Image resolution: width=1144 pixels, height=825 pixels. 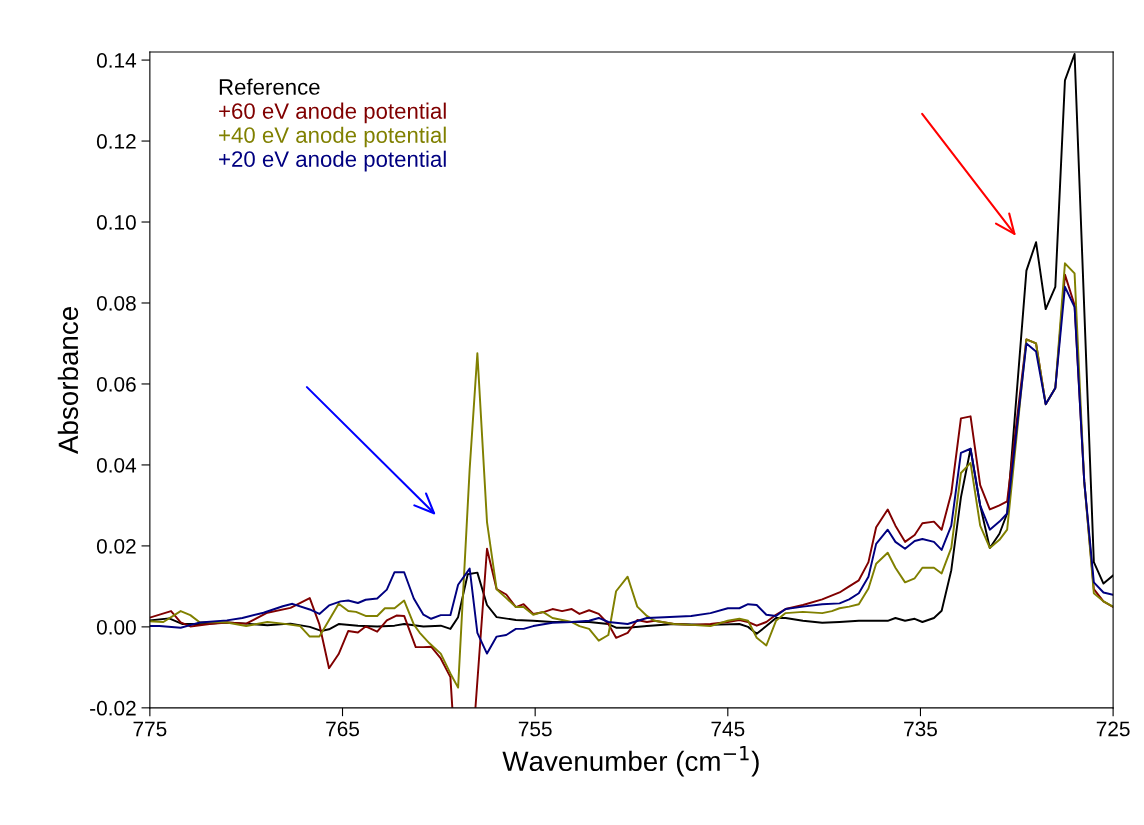 I want to click on text: +60 eV anode potential, so click(x=332, y=113).